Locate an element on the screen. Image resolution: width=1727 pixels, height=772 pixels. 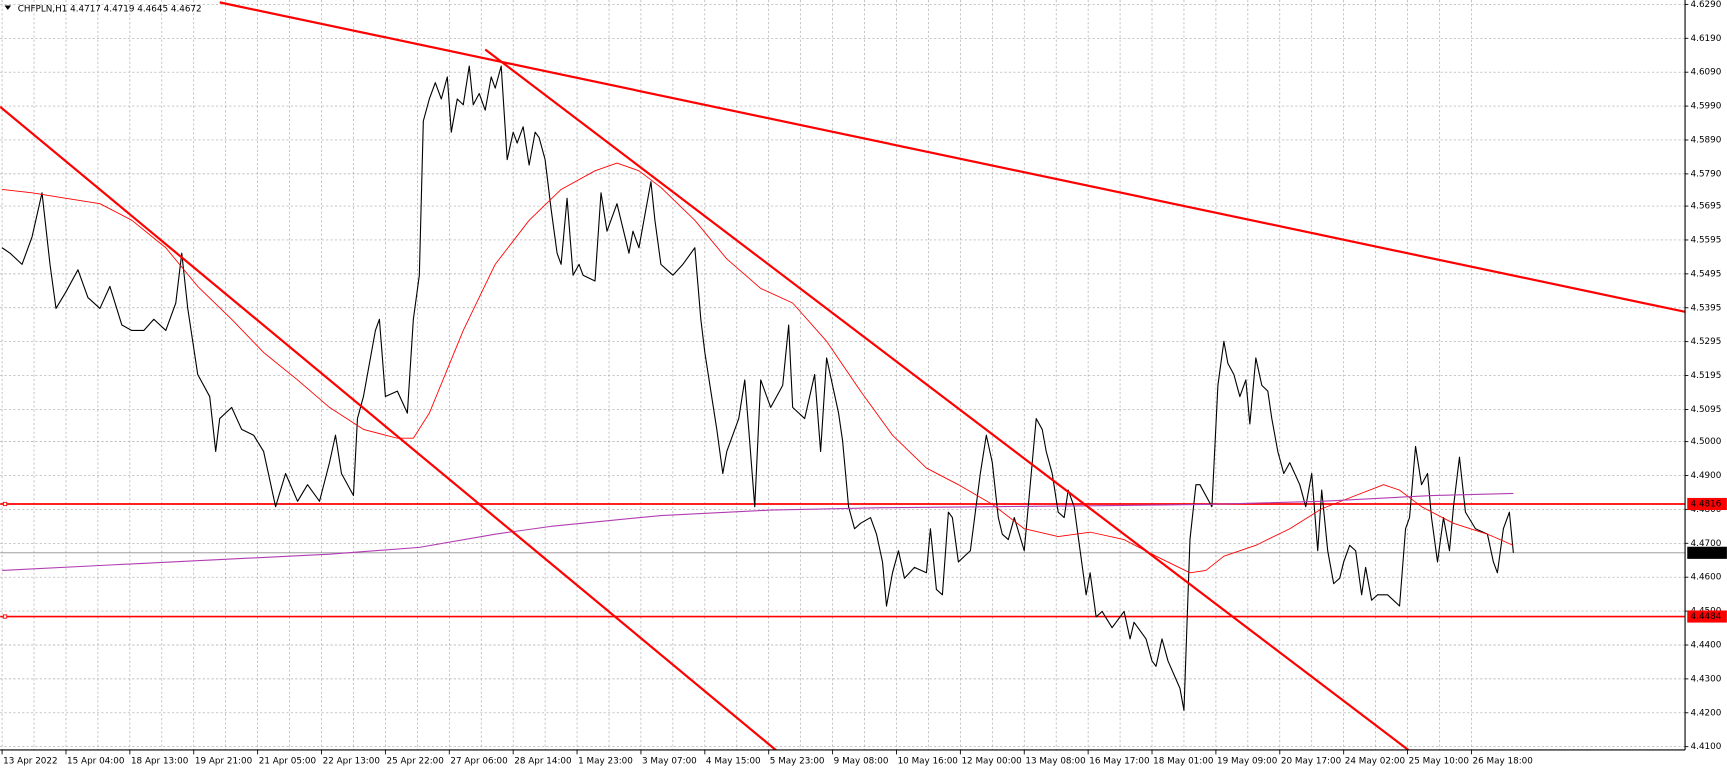
x-tick-label: 19 Apr 21:00 is located at coordinates (224, 761).